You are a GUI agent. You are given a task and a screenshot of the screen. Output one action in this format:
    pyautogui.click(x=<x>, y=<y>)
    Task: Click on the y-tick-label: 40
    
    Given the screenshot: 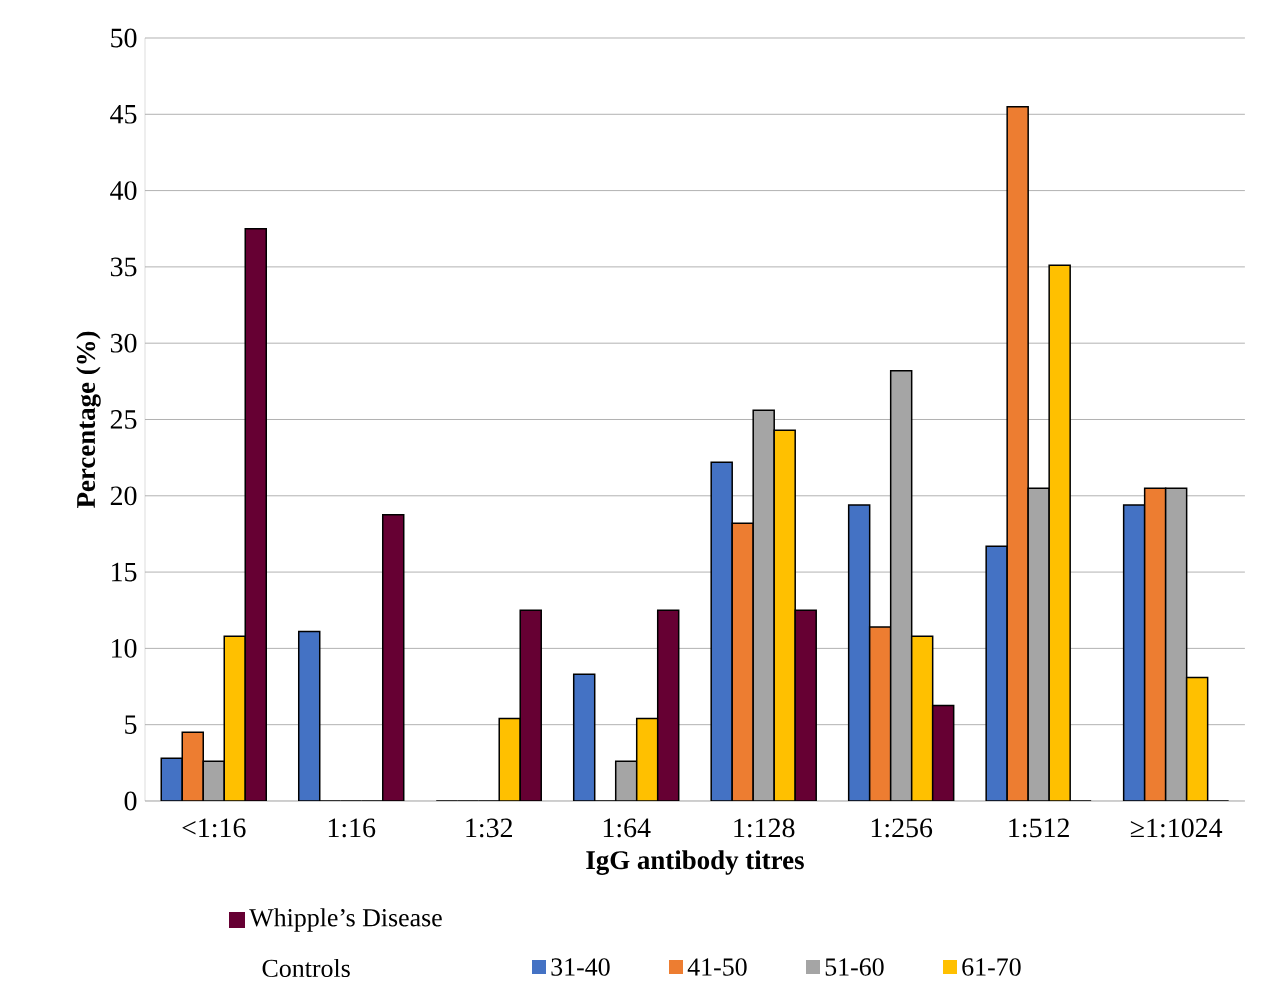 What is the action you would take?
    pyautogui.click(x=123, y=190)
    